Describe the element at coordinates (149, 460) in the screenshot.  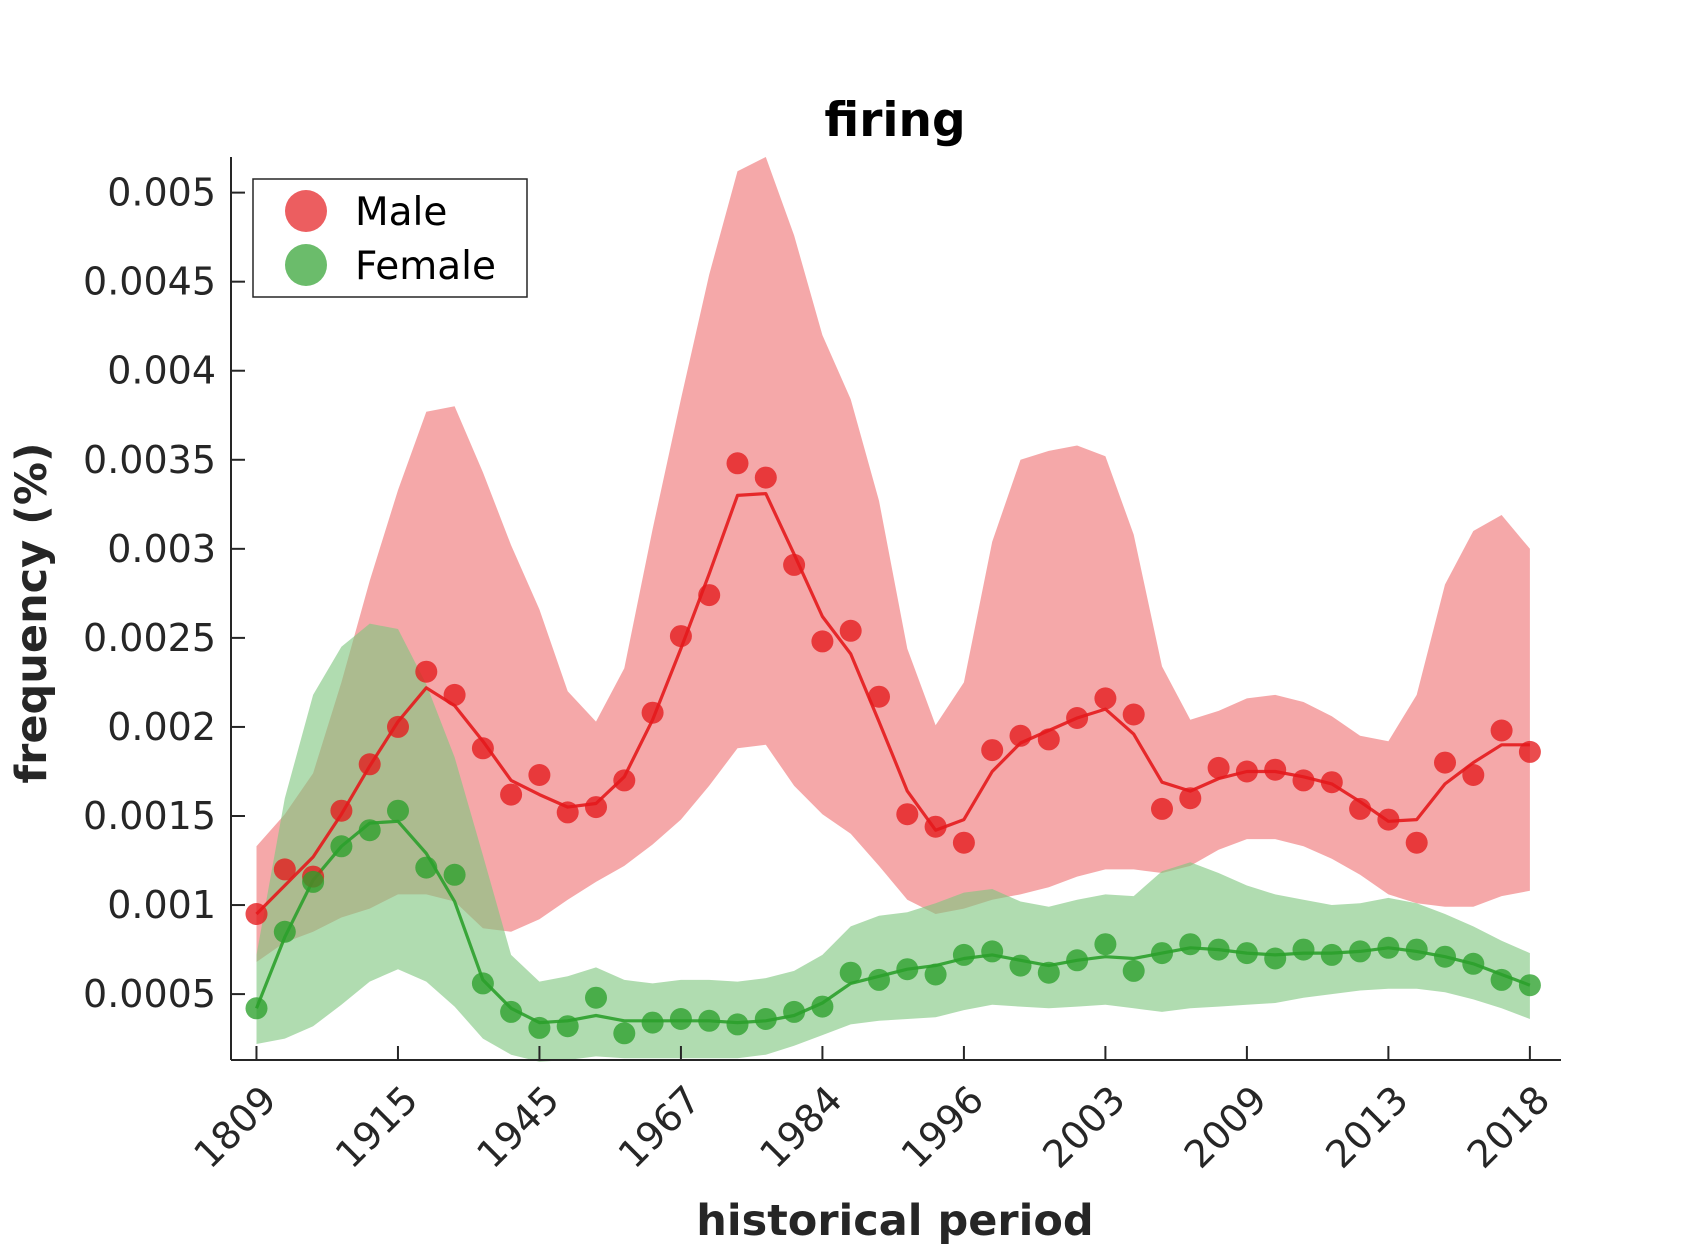
I see `y-tick-label-7: 0.0035` at that location.